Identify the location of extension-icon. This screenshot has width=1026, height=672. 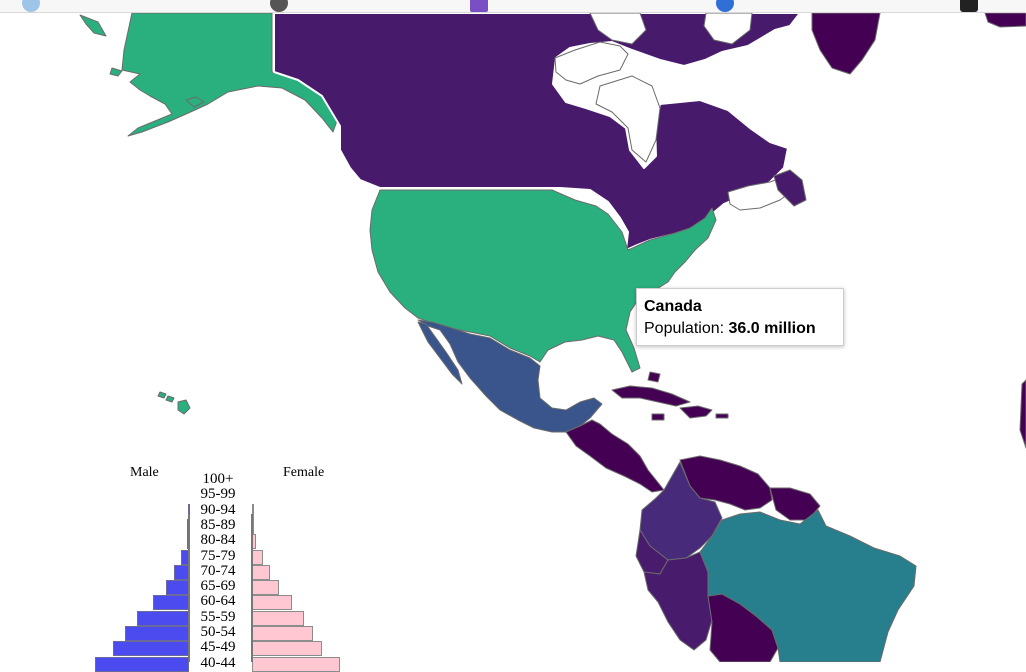
(725, 6).